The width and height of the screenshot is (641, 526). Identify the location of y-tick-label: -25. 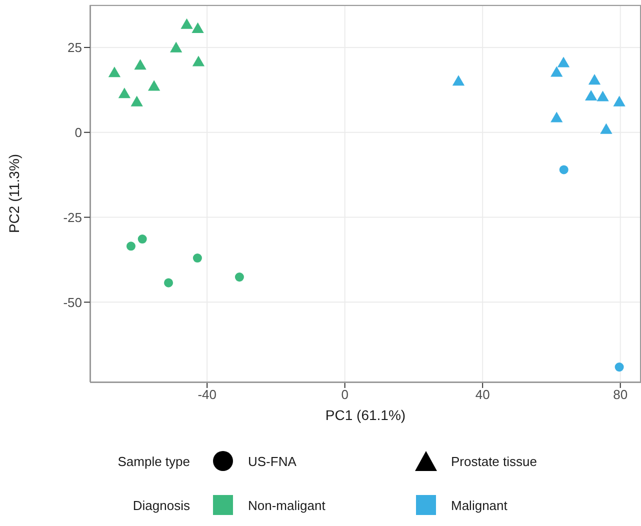
(72, 217).